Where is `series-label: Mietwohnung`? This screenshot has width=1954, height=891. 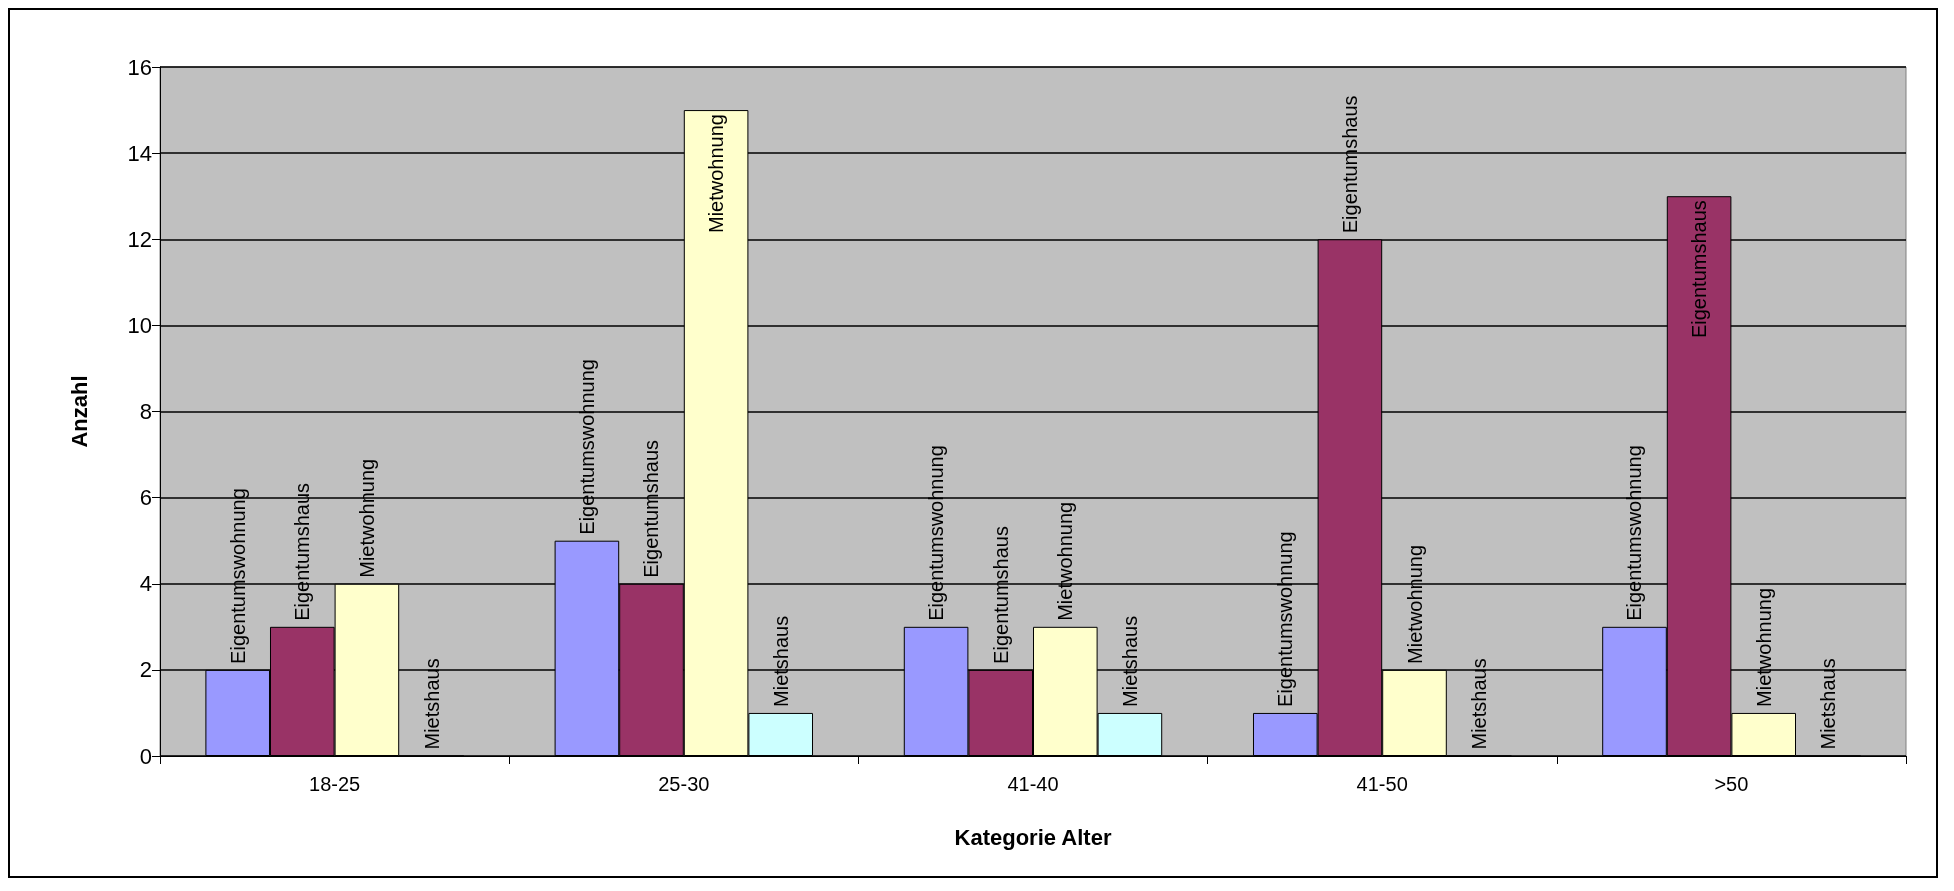
series-label: Mietwohnung is located at coordinates (716, 174).